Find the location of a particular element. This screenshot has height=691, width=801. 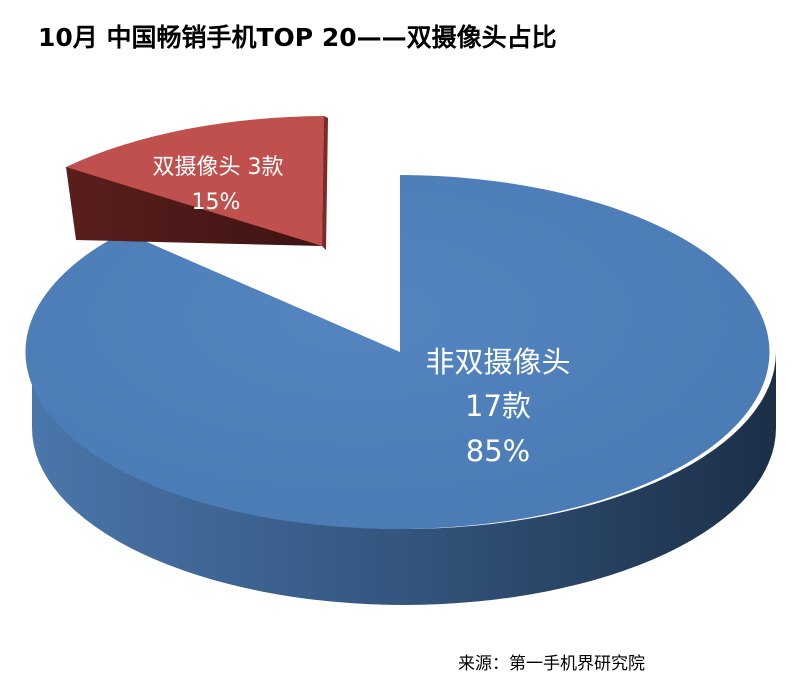

slice-dual-camera-edge is located at coordinates (325, 183).